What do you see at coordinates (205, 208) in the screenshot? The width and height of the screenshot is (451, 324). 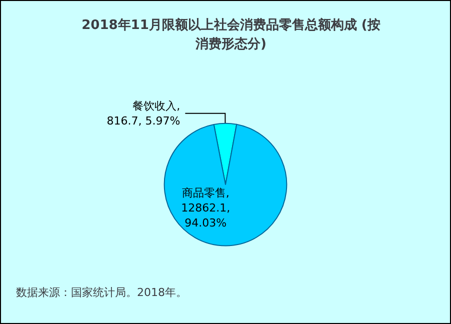 I see `slice-label: 商品零售, 12862.1, 94.03%` at bounding box center [205, 208].